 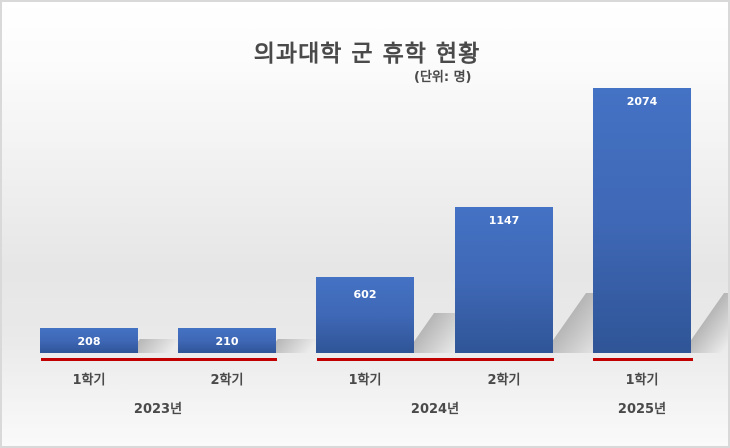 What do you see at coordinates (642, 220) in the screenshot?
I see `bar-2025-sem1: 2074` at bounding box center [642, 220].